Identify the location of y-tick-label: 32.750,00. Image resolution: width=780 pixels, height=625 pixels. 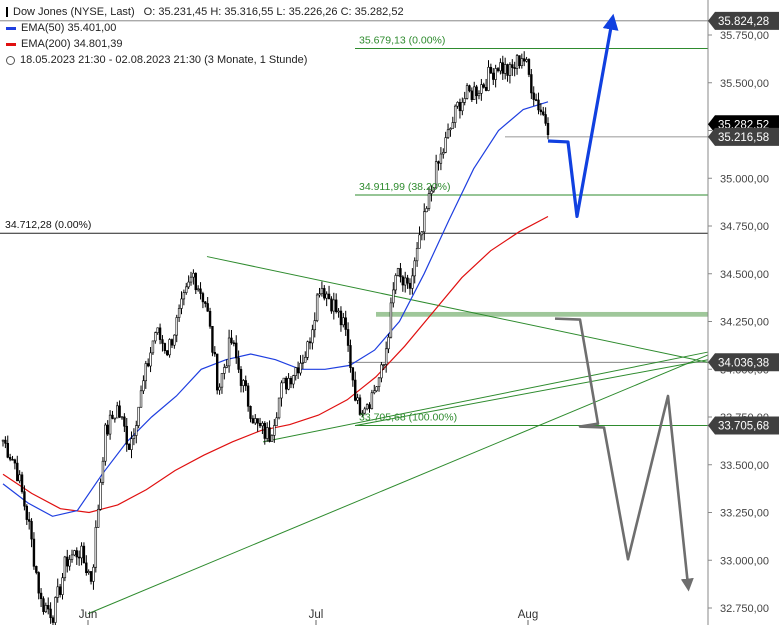
(744, 609).